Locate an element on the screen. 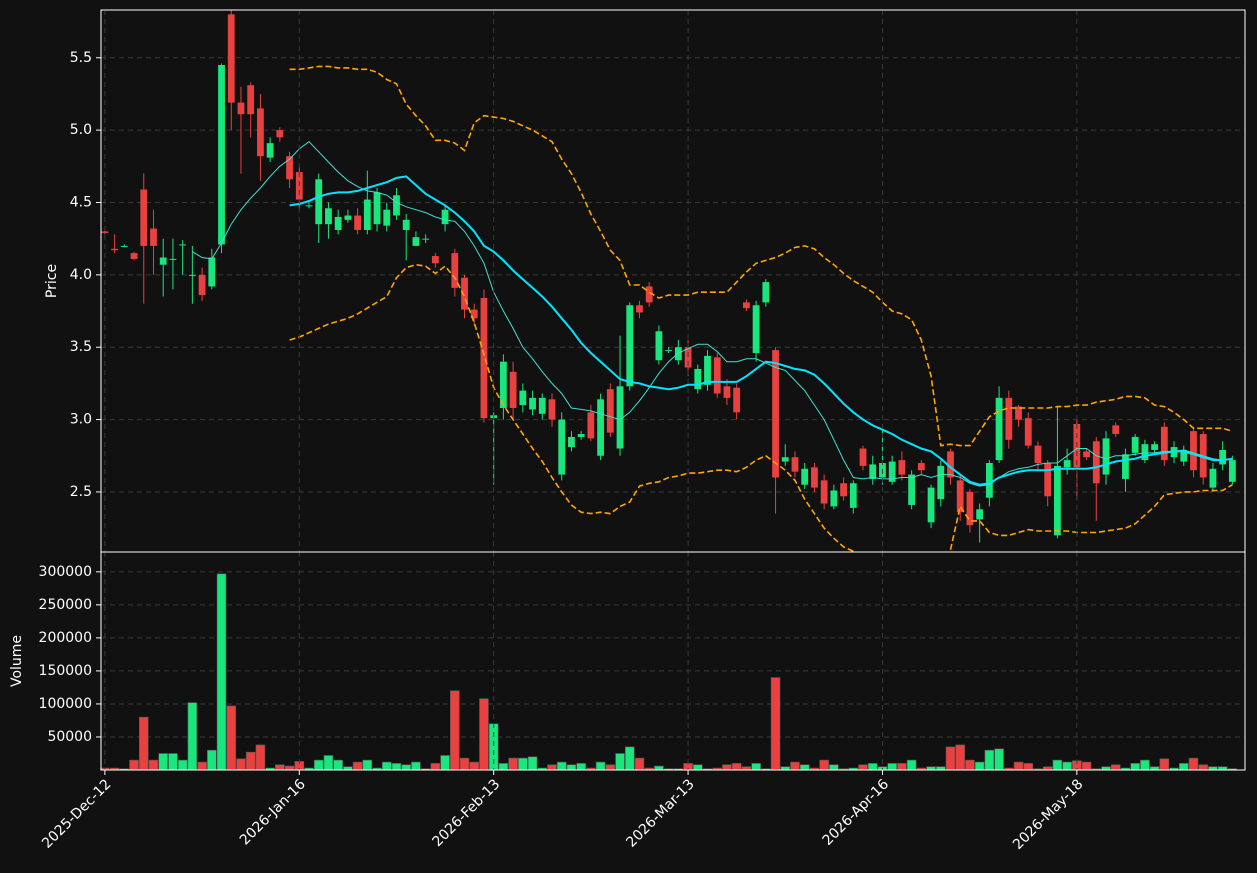 This screenshot has width=1257, height=873. y-tick-label: 2.5 is located at coordinates (81, 492).